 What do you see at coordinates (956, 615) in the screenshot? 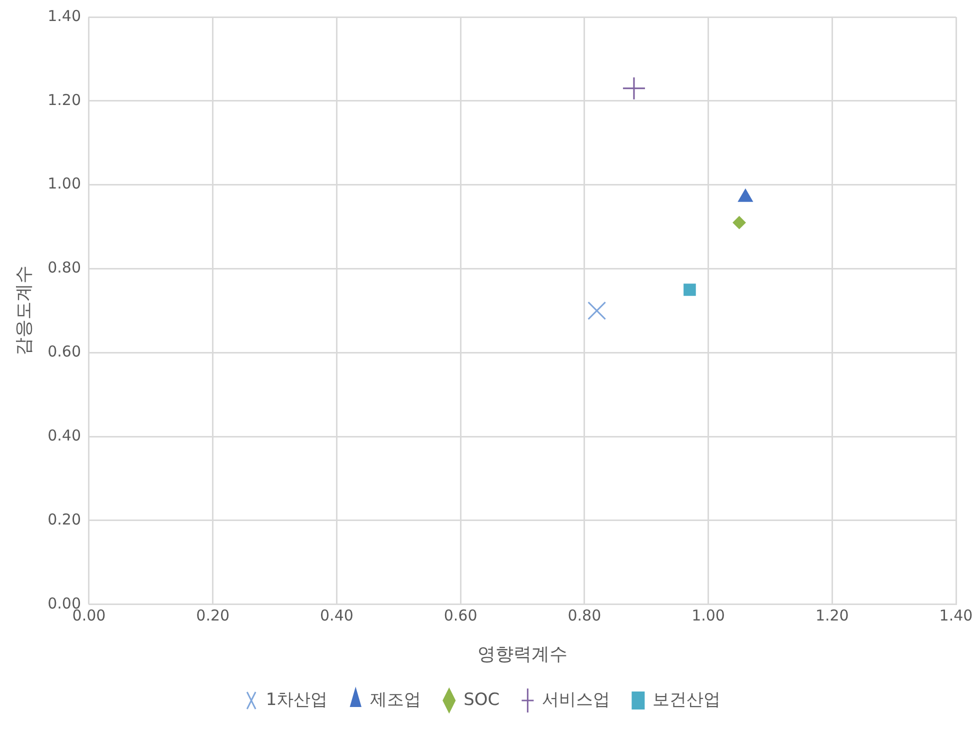
I see `x-tick-label: 1.40` at bounding box center [956, 615].